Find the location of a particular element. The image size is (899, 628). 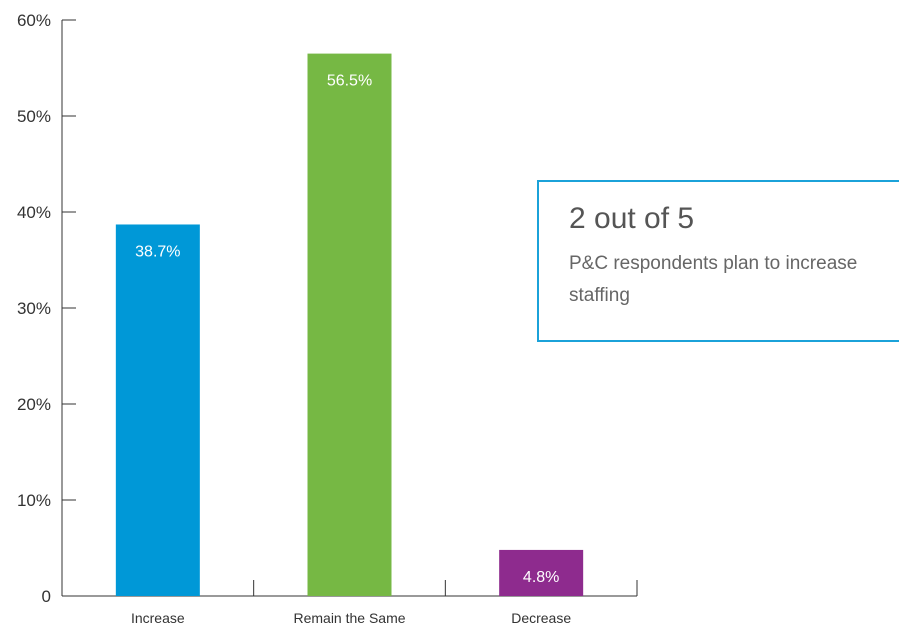

y-tick-label: 60% is located at coordinates (34, 20).